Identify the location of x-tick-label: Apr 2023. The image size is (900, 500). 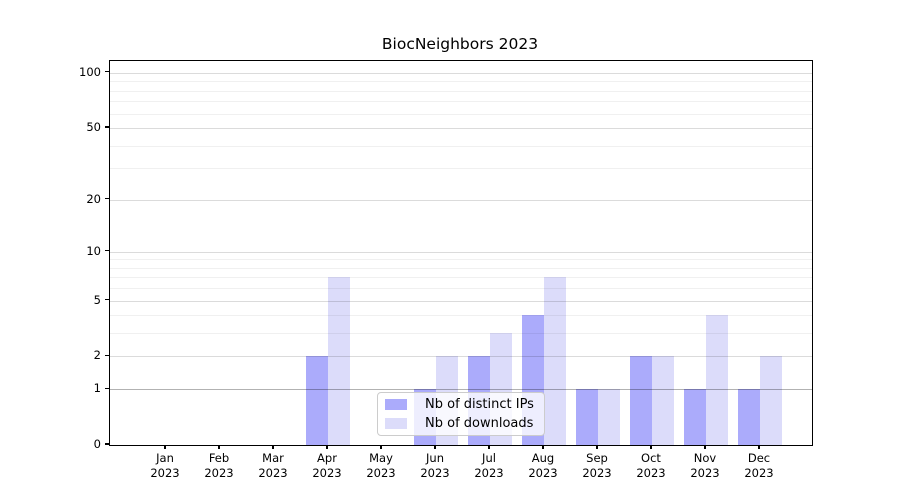
(327, 465).